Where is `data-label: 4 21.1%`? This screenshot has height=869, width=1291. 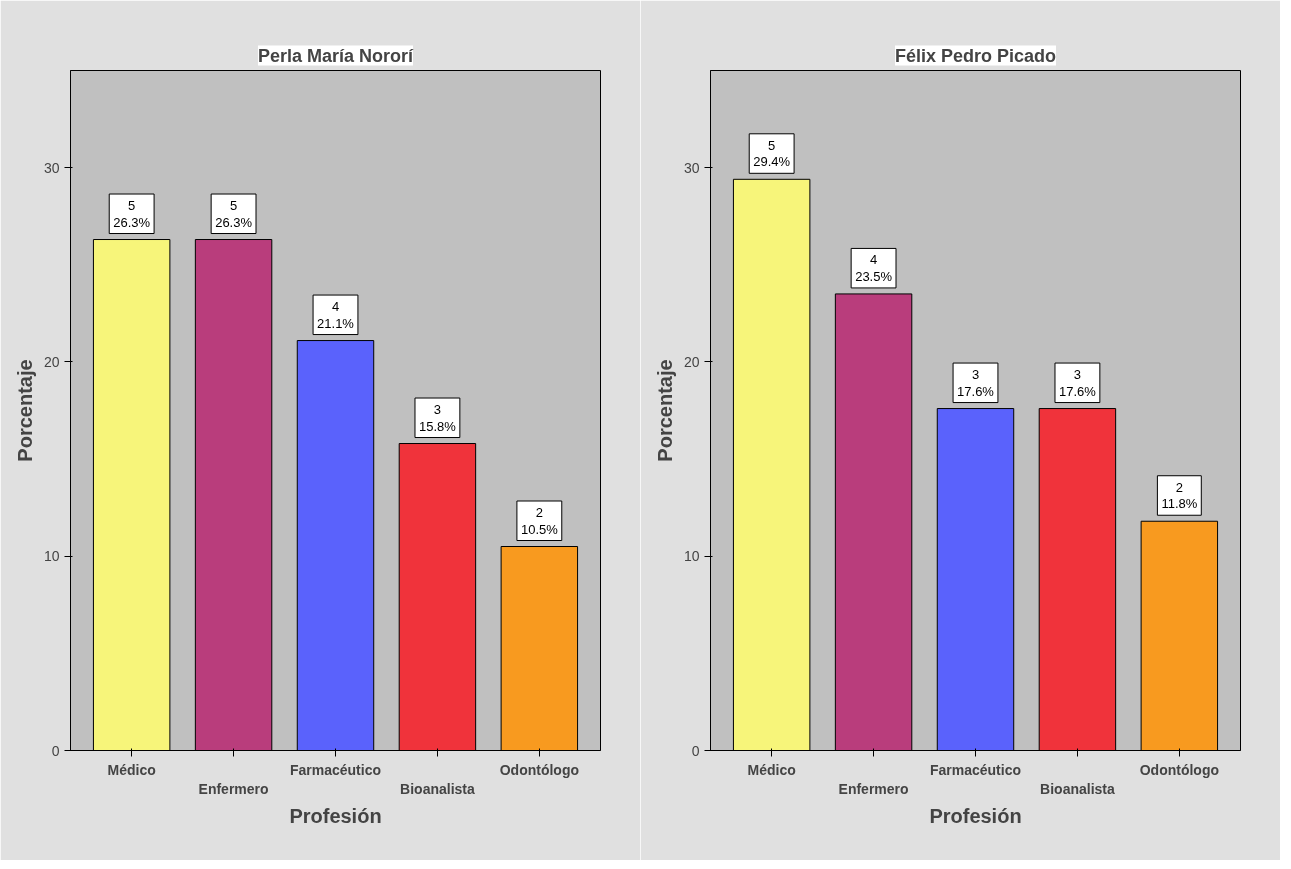 data-label: 4 21.1% is located at coordinates (336, 315).